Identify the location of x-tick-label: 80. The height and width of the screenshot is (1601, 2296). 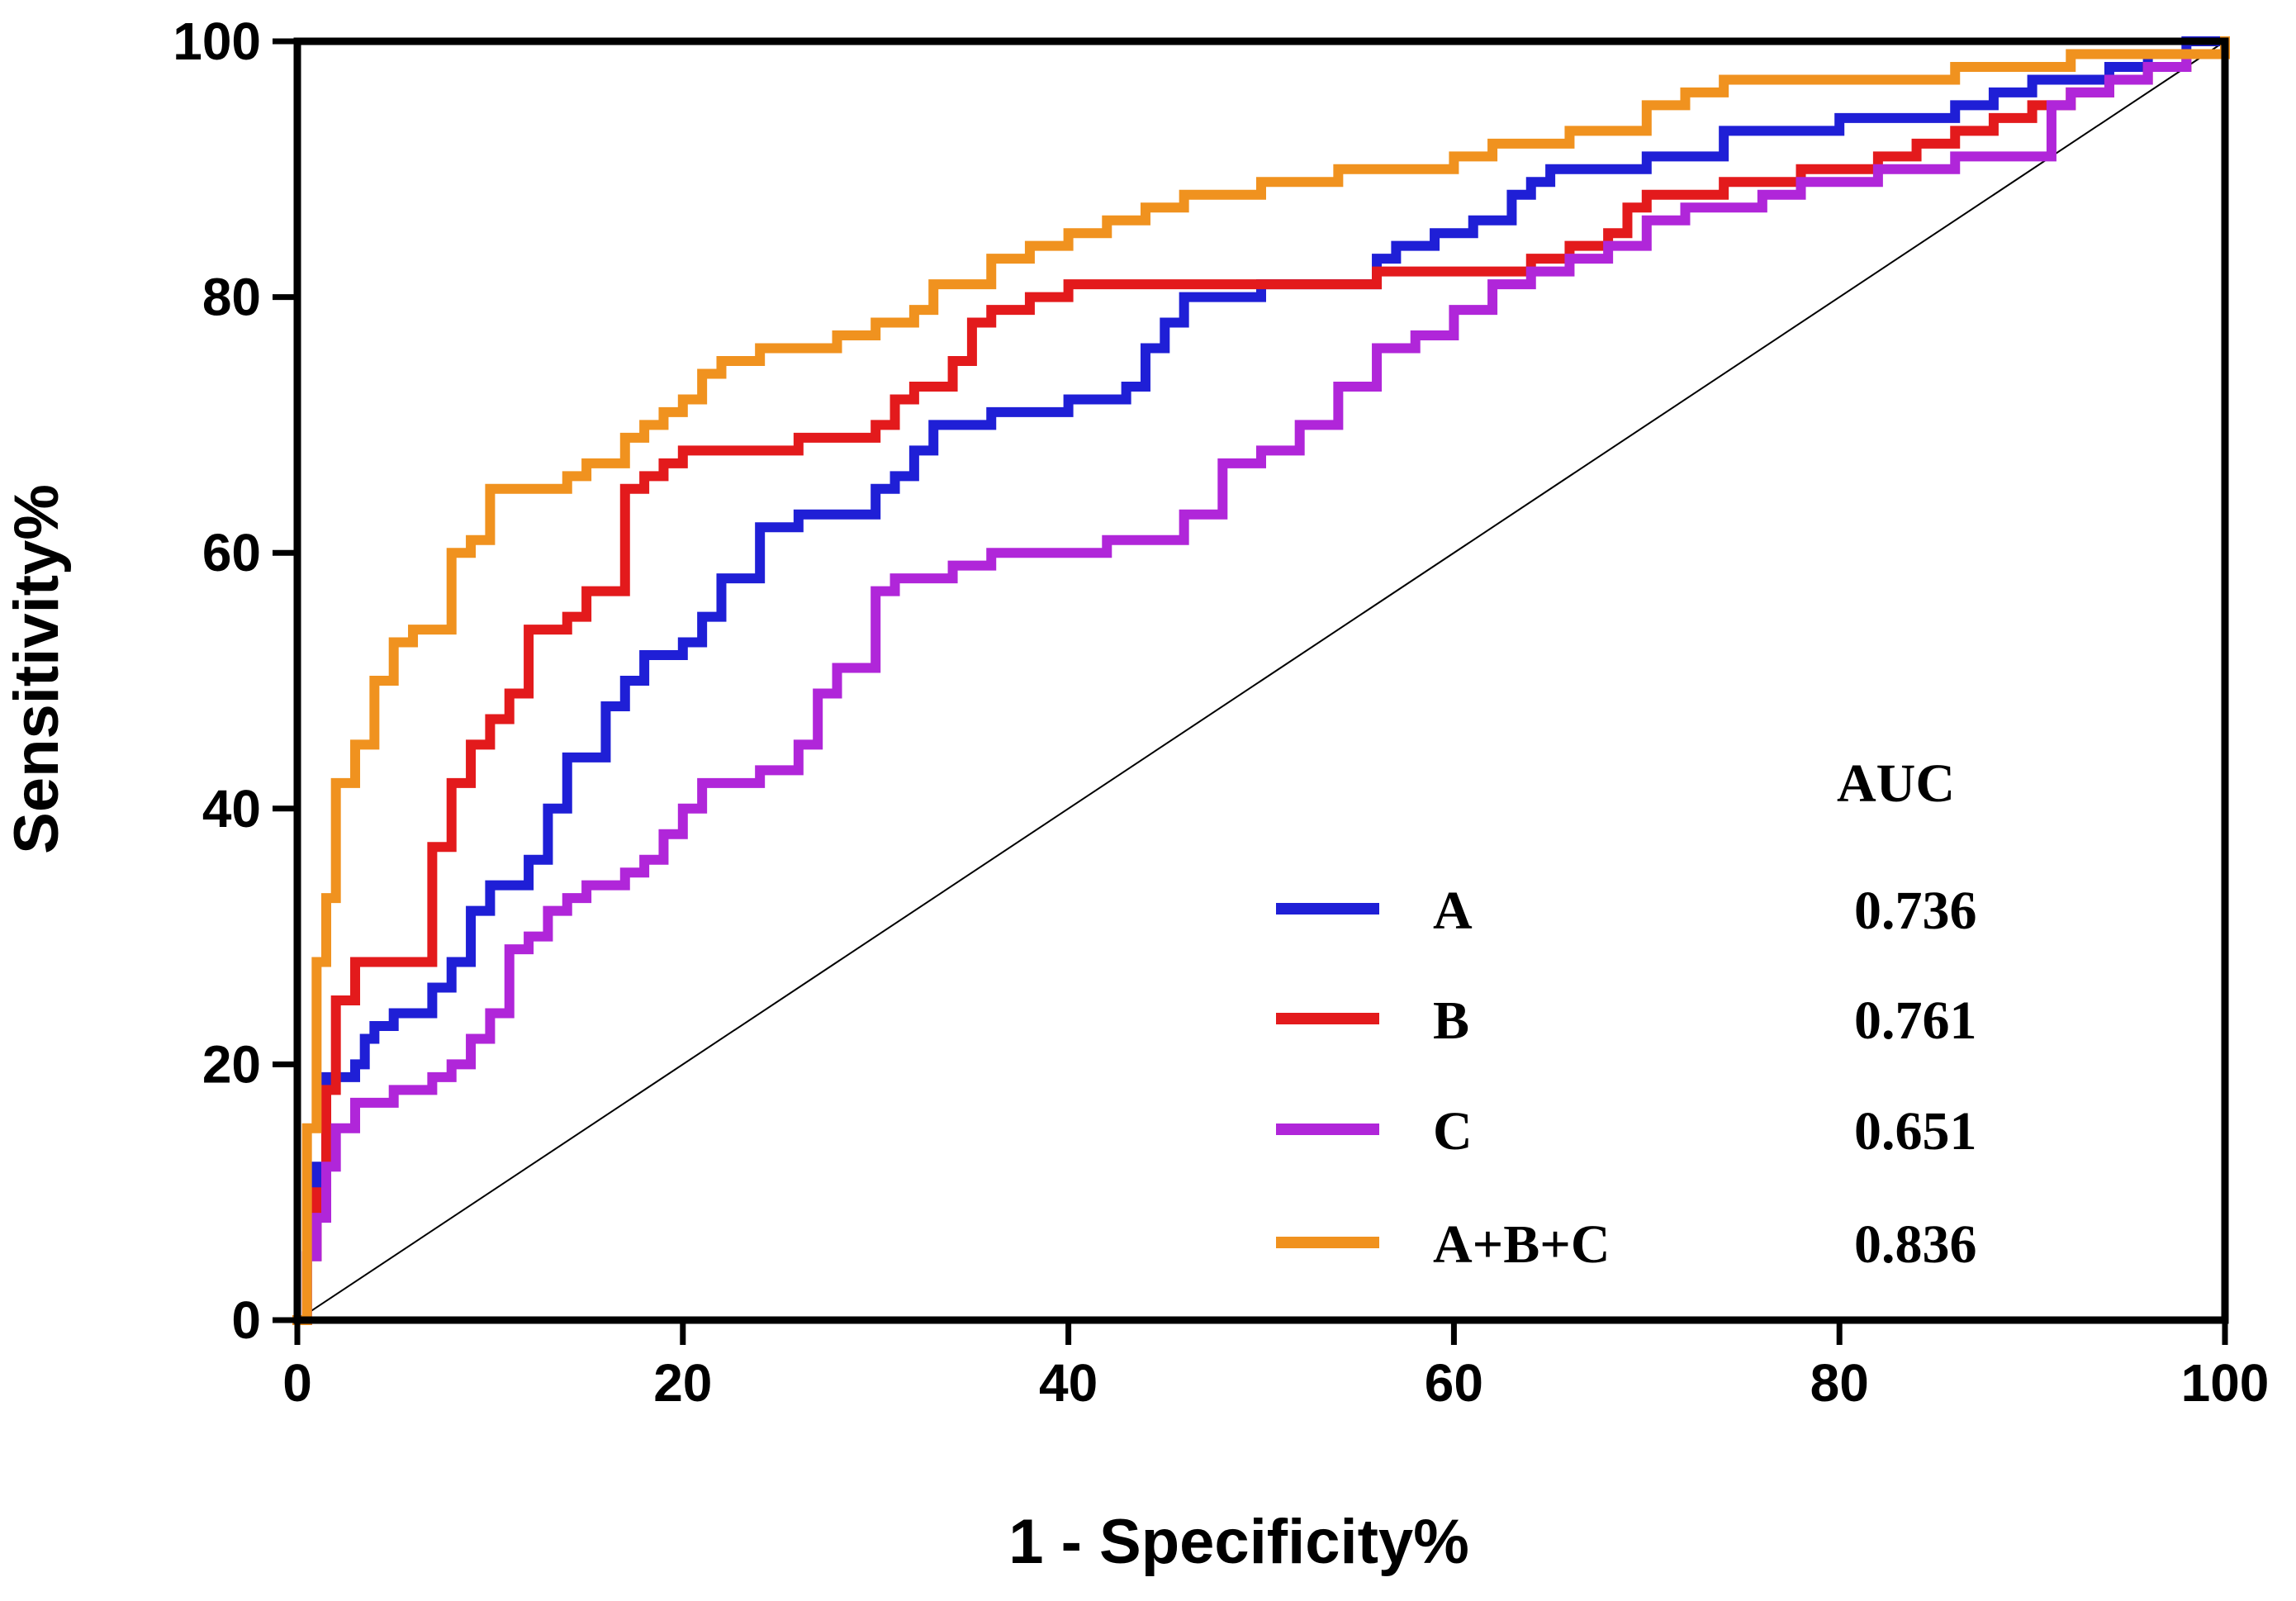
(1839, 1383).